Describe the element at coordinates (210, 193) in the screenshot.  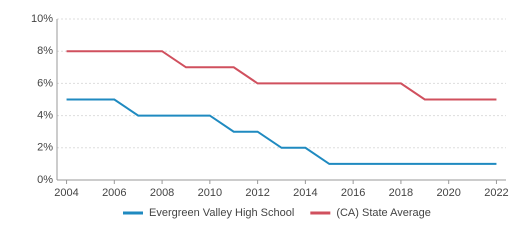
I see `x-tick-label: 2010` at that location.